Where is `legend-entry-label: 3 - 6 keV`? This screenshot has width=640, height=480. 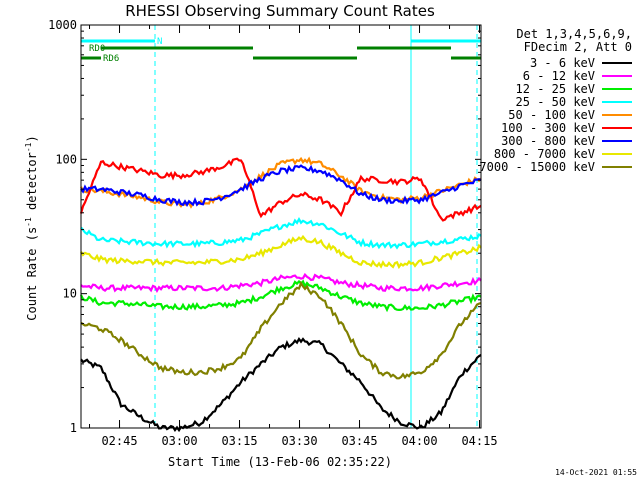 legend-entry-label: 3 - 6 keV is located at coordinates (562, 63).